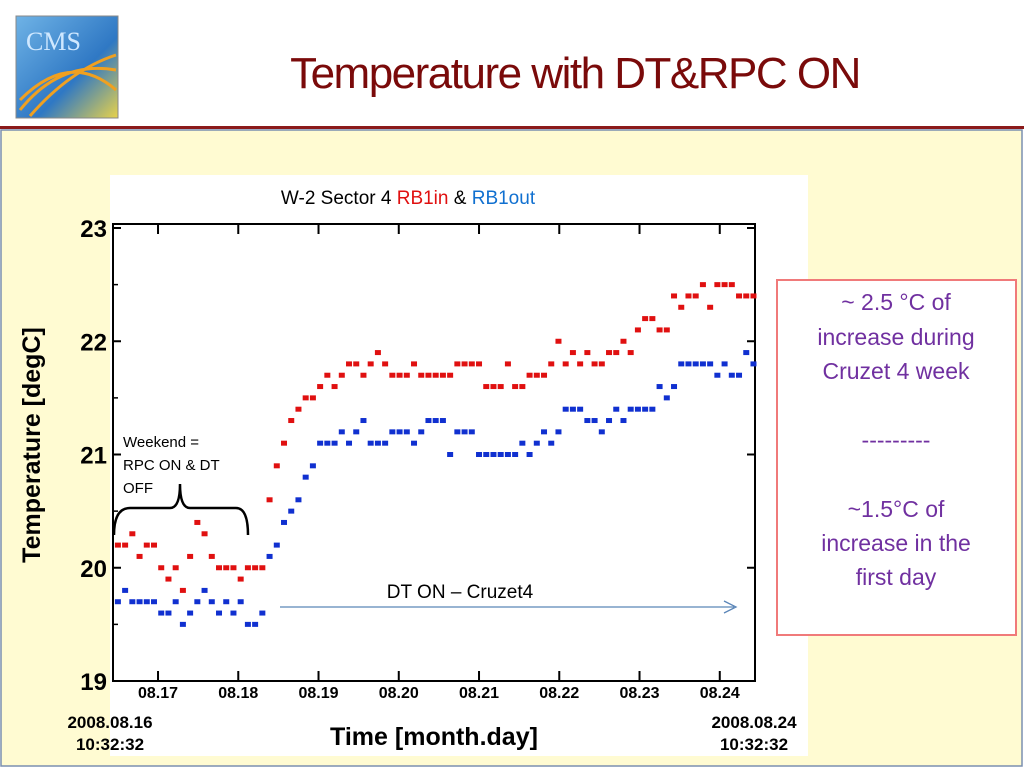 The image size is (1024, 768). I want to click on note-line: ~1.5°C of, so click(896, 509).